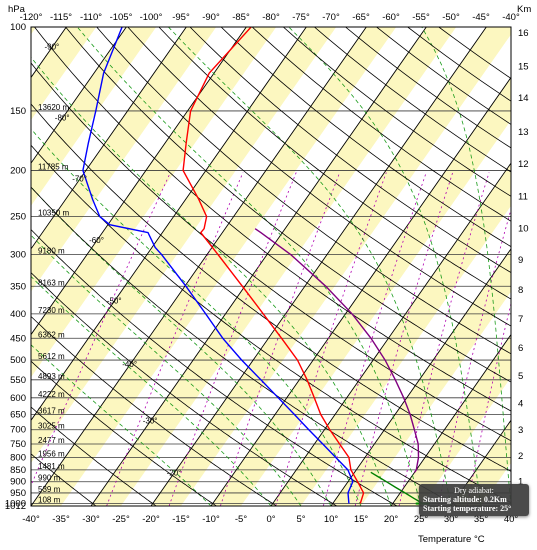 This screenshot has width=537, height=550. Describe the element at coordinates (51, 466) in the screenshot. I see `height-label: 1481 m` at that location.